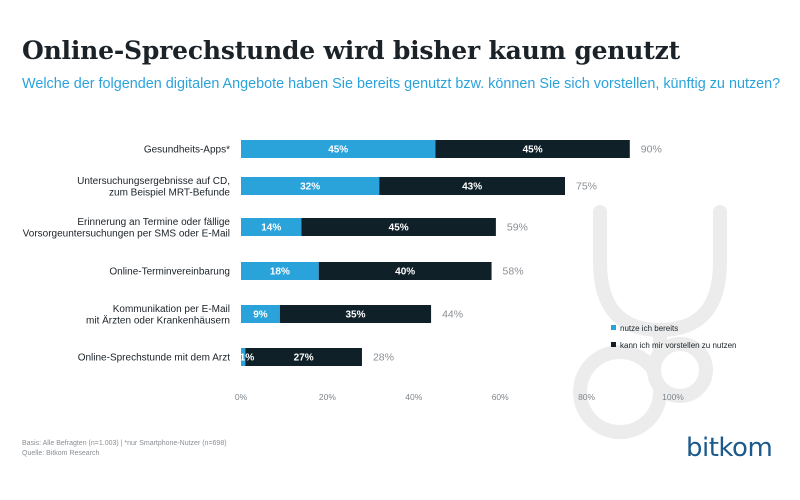 This screenshot has height=500, width=800. Describe the element at coordinates (413, 397) in the screenshot. I see `x-tick-label: 40%` at that location.